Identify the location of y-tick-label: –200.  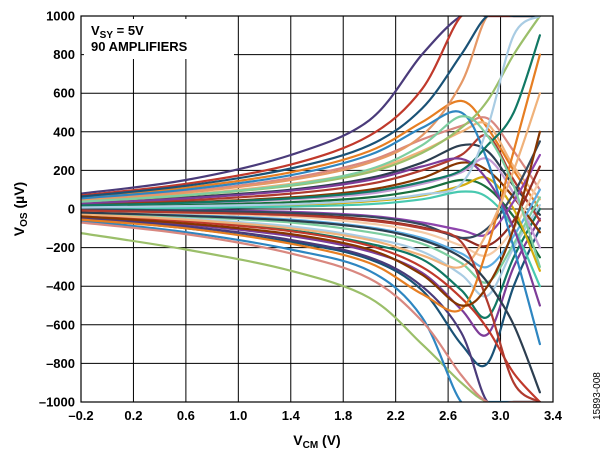
(60, 247).